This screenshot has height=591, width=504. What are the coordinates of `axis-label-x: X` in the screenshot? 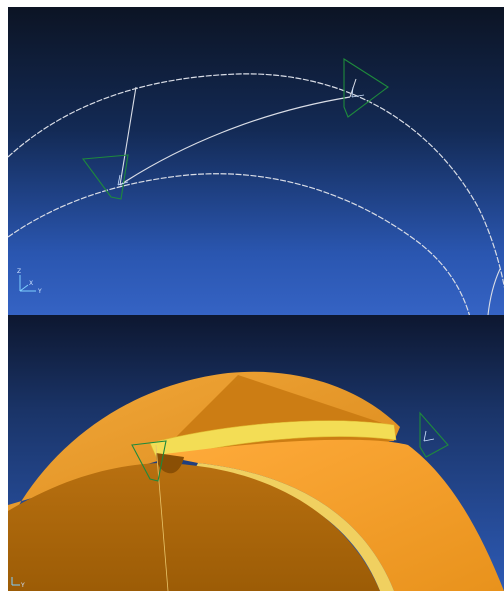 It's located at (31, 283).